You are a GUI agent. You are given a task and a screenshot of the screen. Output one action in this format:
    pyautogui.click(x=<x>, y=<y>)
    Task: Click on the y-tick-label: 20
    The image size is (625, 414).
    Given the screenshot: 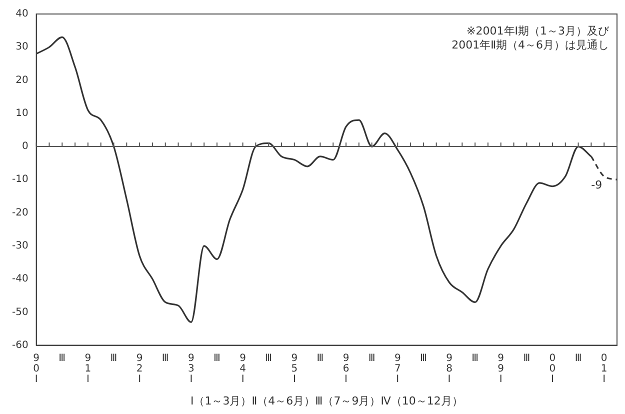 What is the action you would take?
    pyautogui.click(x=22, y=80)
    